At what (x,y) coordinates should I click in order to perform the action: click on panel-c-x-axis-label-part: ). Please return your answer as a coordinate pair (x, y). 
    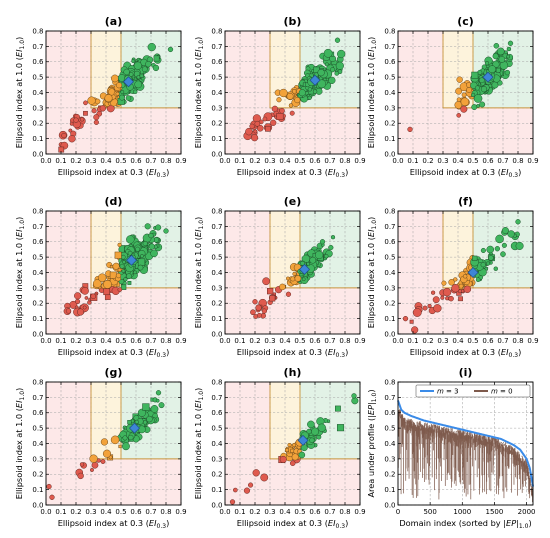
    Looking at the image, I should click on (519, 172).